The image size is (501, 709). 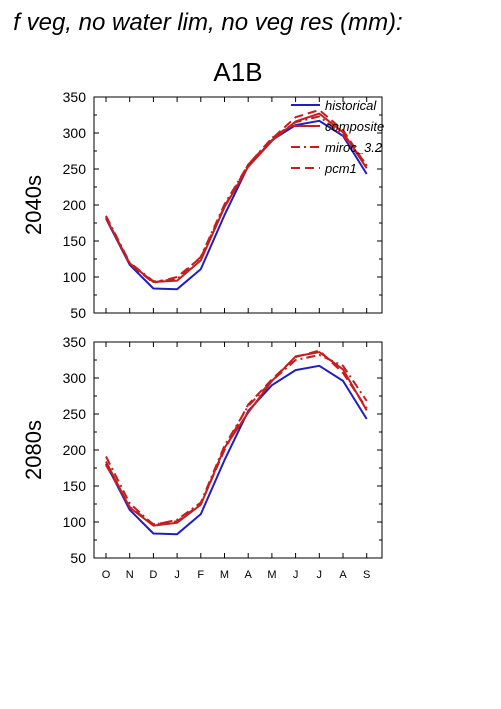 I want to click on row-label: 2080s, so click(x=33, y=450).